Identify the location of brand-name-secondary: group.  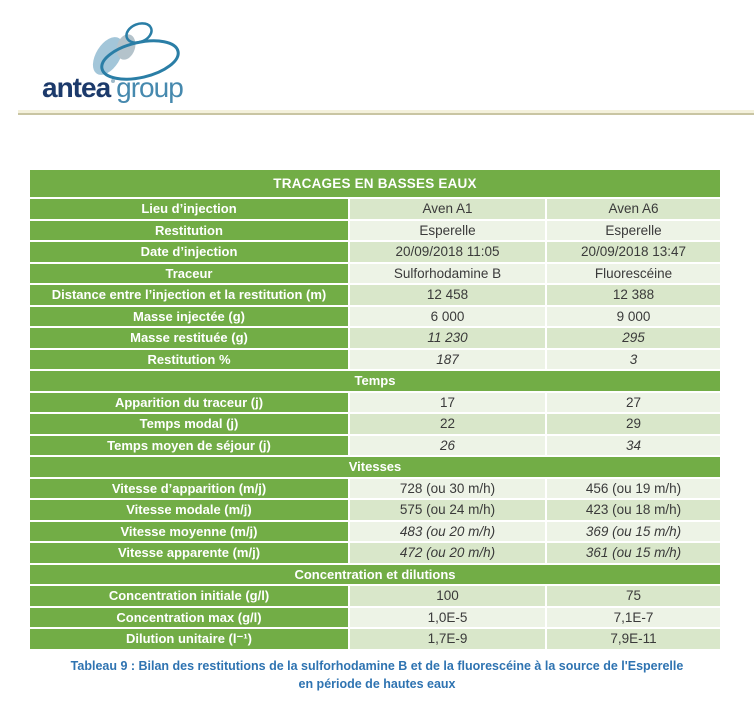
(150, 87).